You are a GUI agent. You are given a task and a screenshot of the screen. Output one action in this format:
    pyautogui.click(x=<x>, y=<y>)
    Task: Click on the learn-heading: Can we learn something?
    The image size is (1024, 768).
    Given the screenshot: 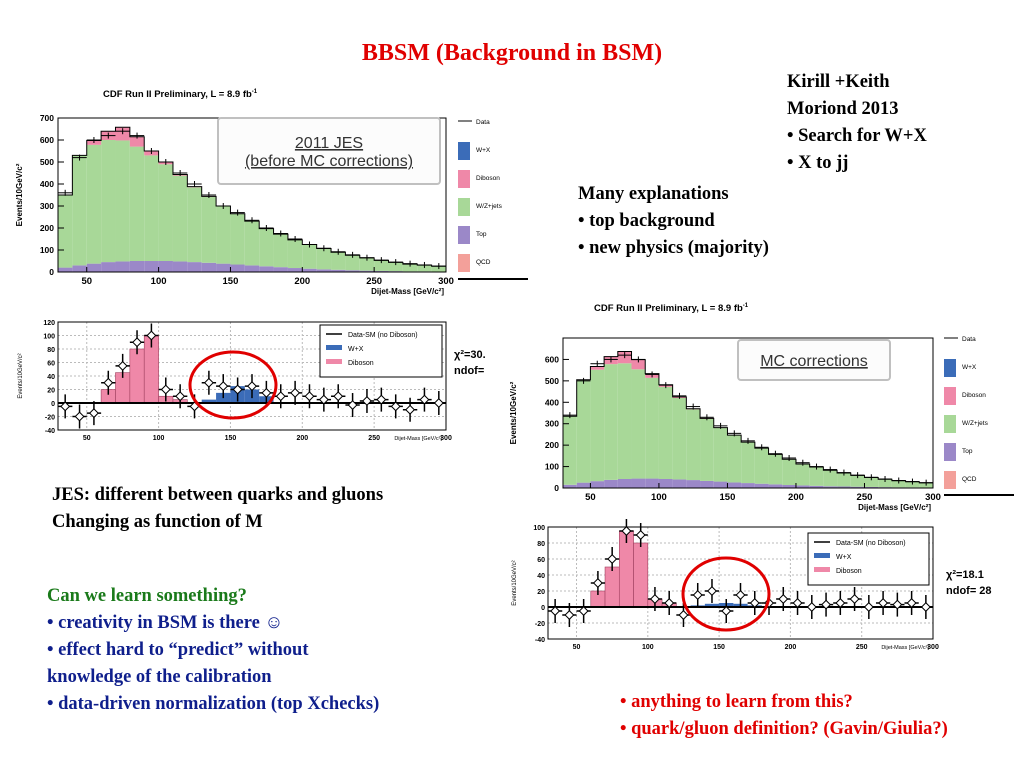 What is the action you would take?
    pyautogui.click(x=147, y=596)
    